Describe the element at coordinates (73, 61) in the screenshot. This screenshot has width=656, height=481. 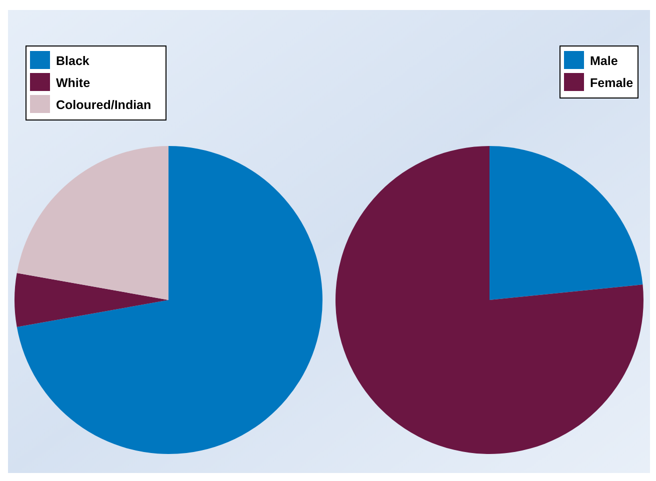
I see `legend-label: Black` at that location.